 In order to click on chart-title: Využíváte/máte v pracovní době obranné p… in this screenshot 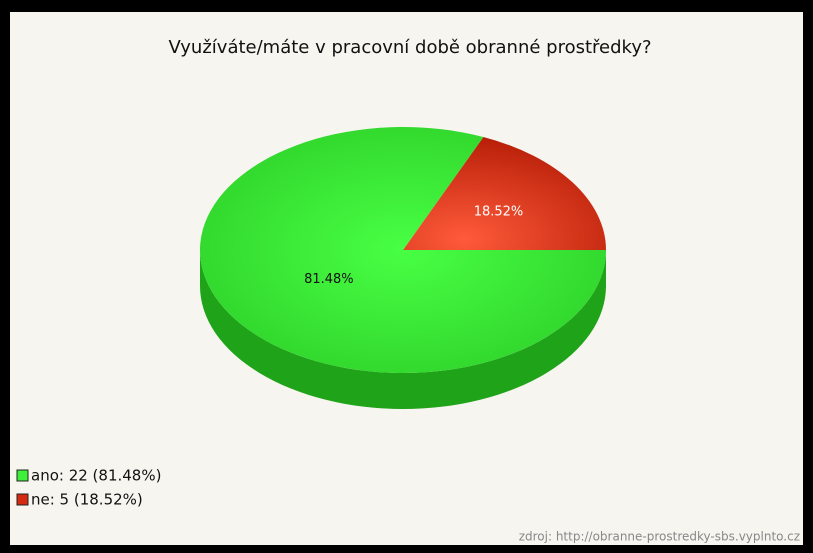, I will do `click(409, 47)`.